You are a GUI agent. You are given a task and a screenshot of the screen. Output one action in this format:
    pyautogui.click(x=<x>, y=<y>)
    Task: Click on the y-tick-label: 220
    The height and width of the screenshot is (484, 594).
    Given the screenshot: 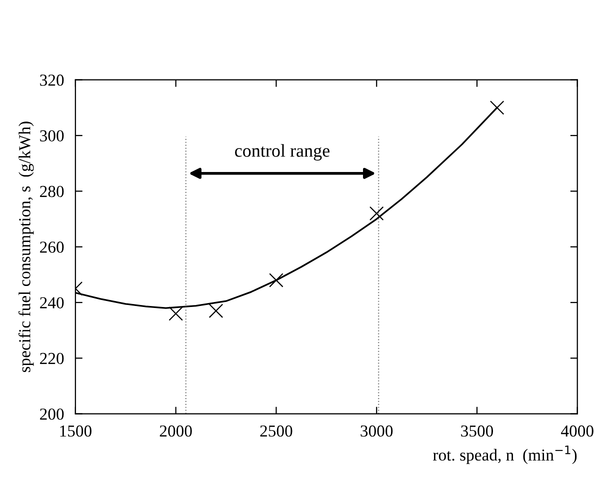 What is the action you would take?
    pyautogui.click(x=52, y=358)
    